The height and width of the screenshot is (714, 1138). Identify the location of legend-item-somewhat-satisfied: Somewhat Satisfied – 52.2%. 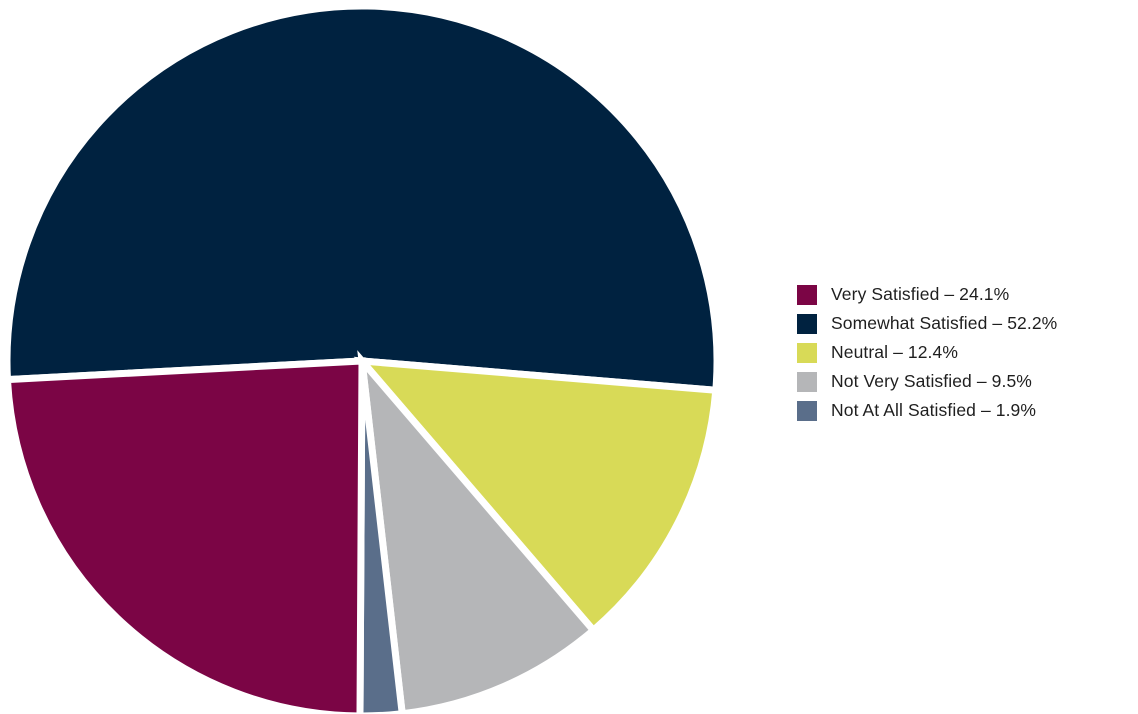
(964, 323).